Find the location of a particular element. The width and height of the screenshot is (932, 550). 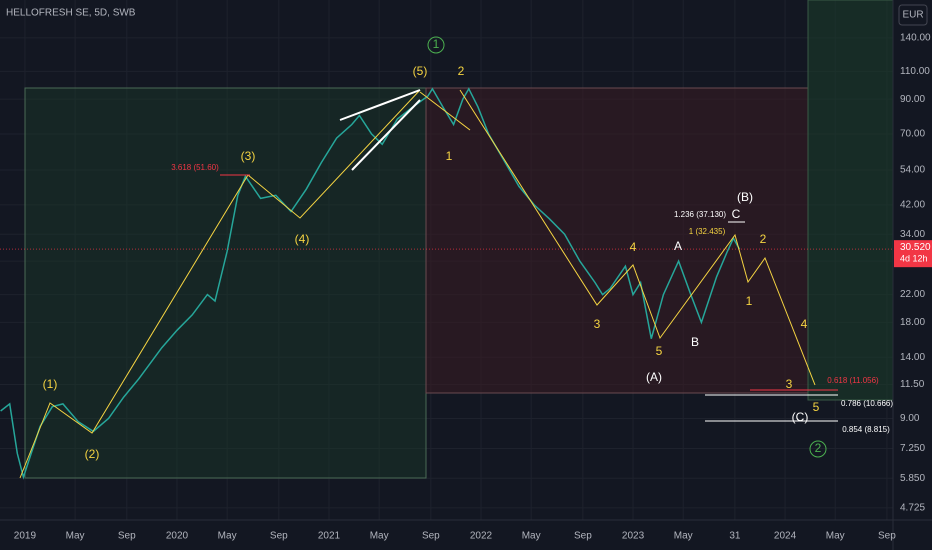

y-tick-label: 14.00 is located at coordinates (912, 357).